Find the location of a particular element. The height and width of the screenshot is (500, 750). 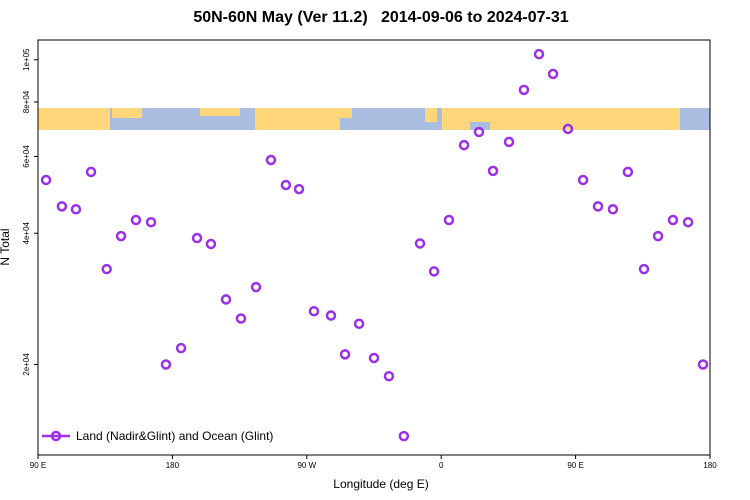

y-tick-label: 4e+04 is located at coordinates (26, 232).